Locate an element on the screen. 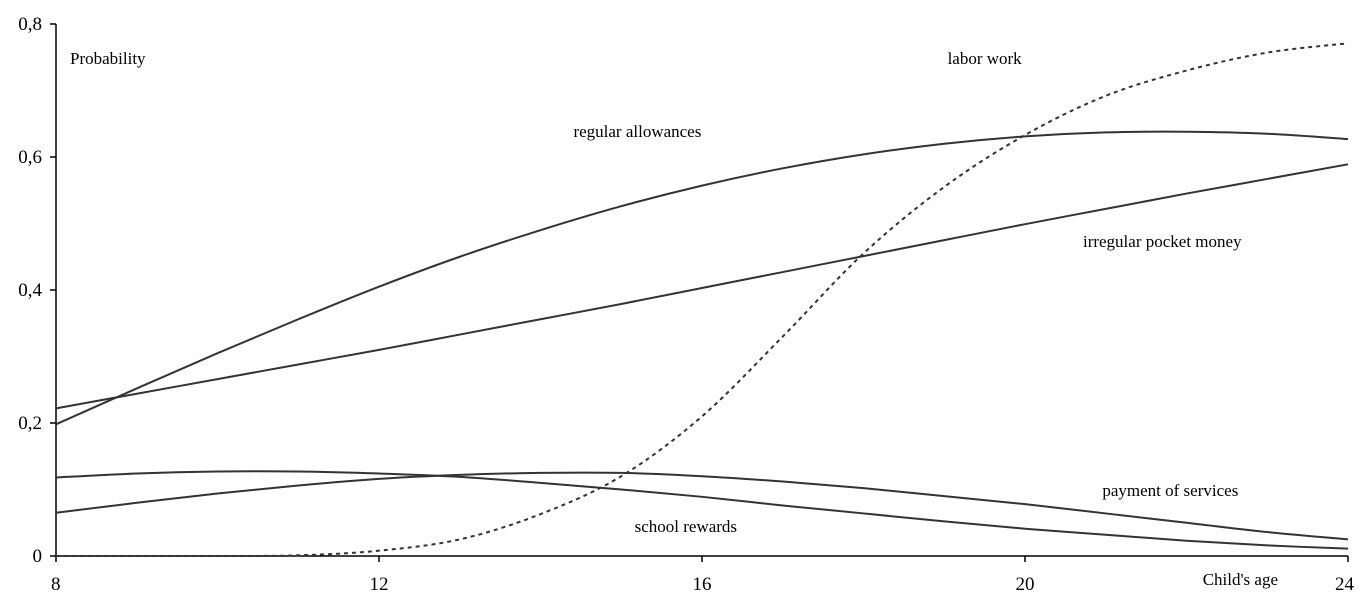 The image size is (1361, 603). series-label-regular-allowances: regular allowances is located at coordinates (637, 131).